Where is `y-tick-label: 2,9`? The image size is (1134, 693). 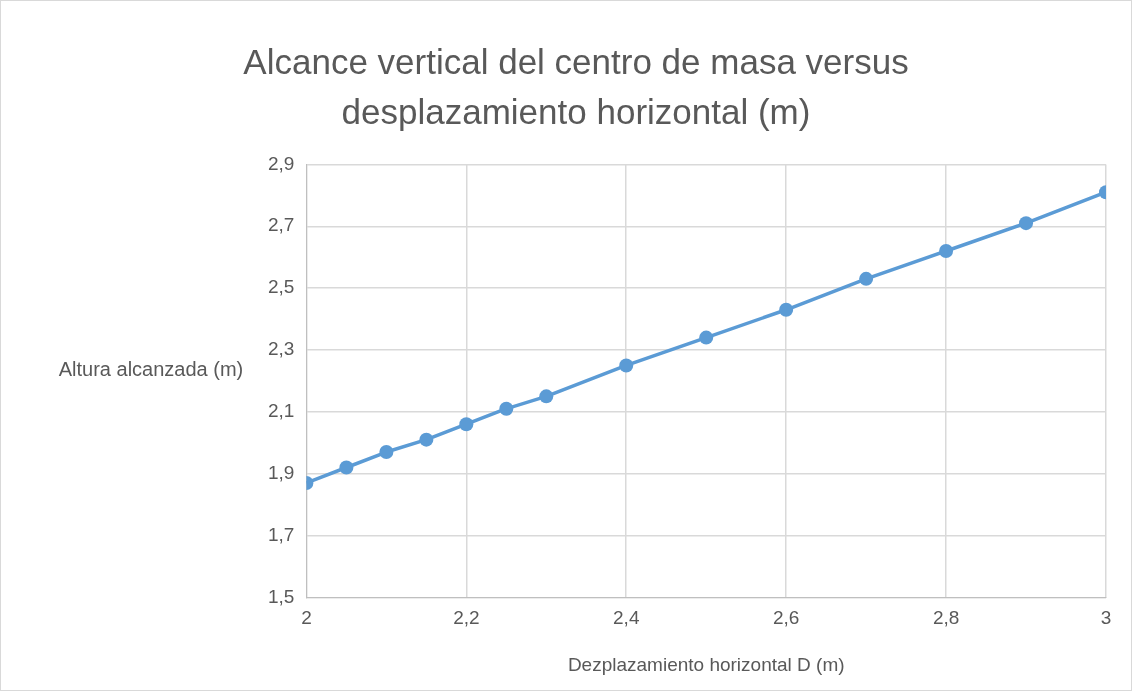
y-tick-label: 2,9 is located at coordinates (281, 163).